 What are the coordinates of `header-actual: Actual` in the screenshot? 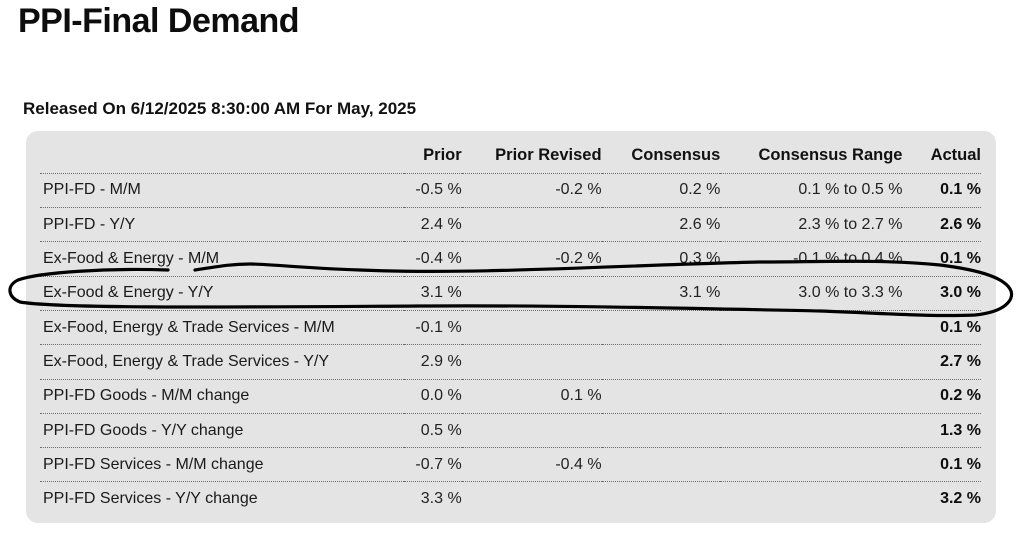 It's located at (941, 156).